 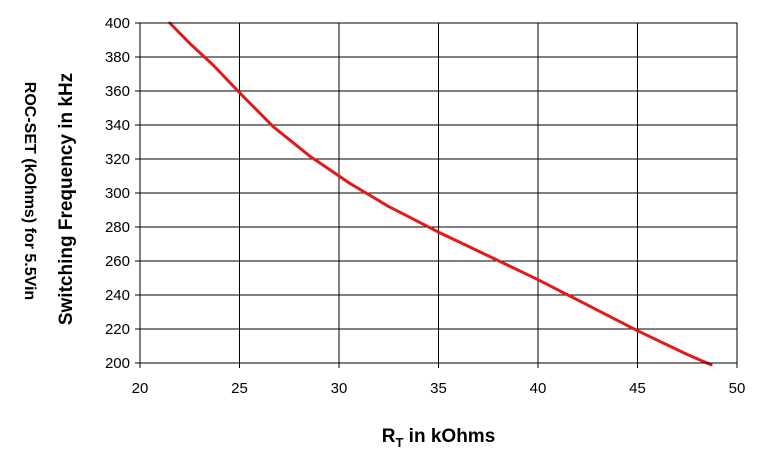 I want to click on x-tick-label: 35, so click(x=438, y=388).